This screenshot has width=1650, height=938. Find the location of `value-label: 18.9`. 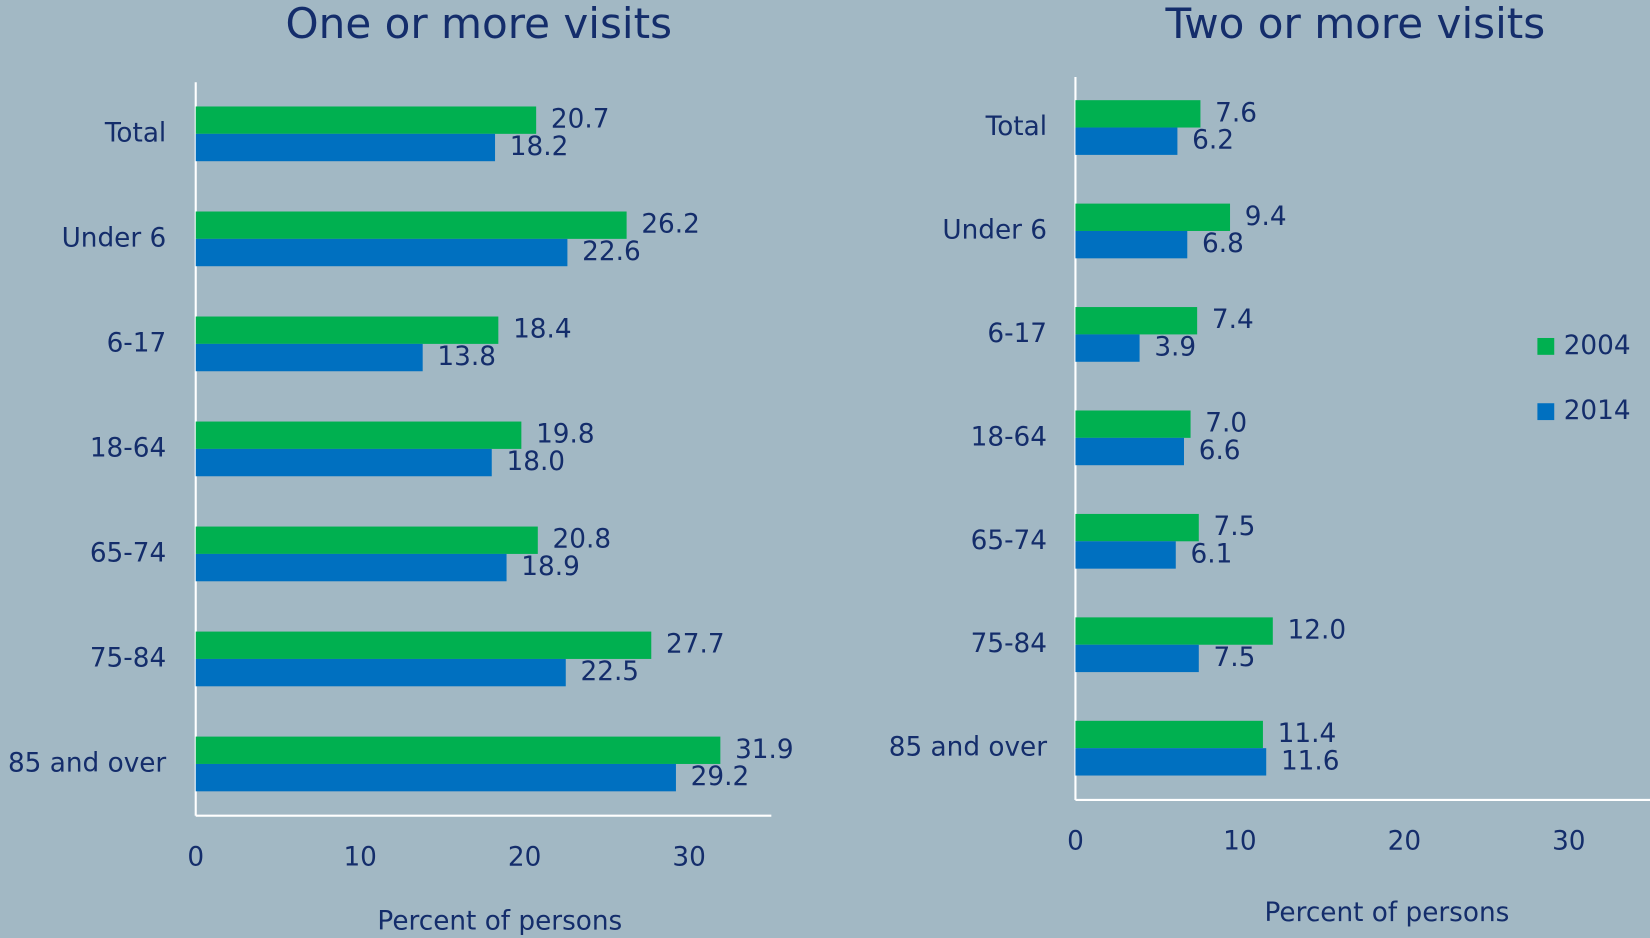

value-label: 18.9 is located at coordinates (550, 567).